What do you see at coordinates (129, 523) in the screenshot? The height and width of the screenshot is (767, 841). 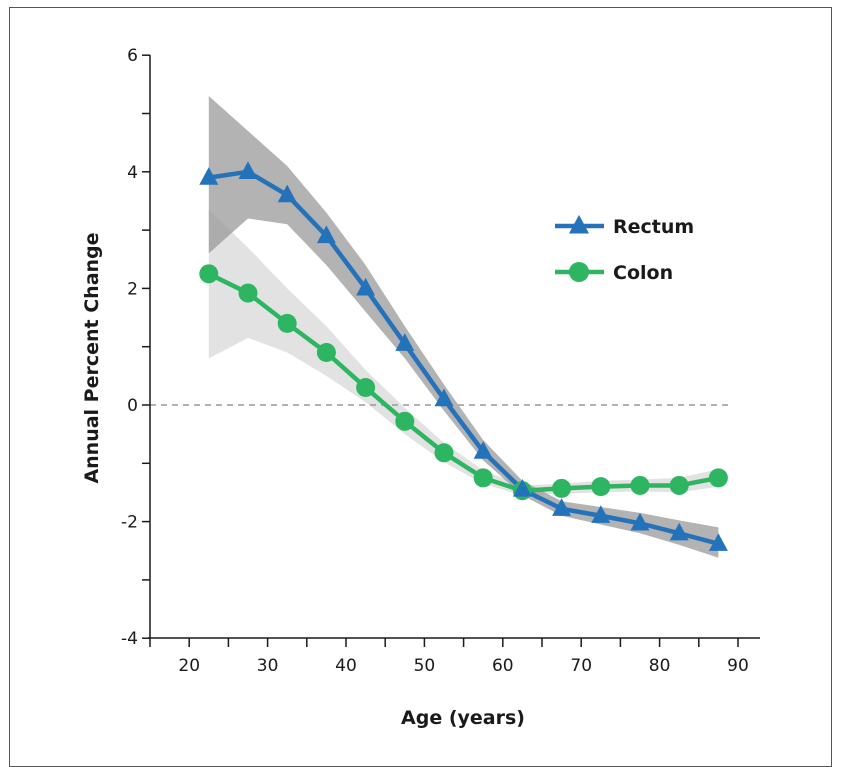 I see `y-tick-label: -2` at bounding box center [129, 523].